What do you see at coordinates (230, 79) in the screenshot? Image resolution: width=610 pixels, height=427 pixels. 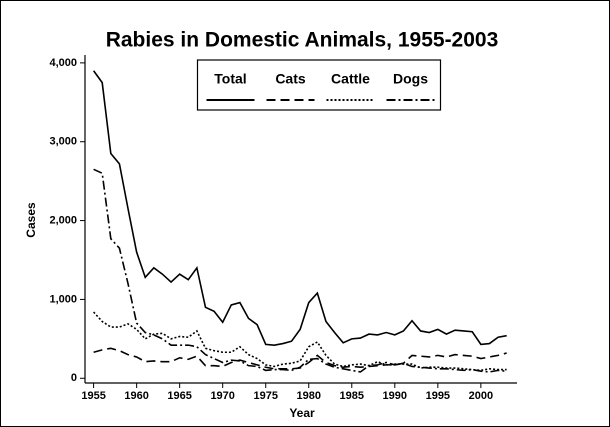 I see `legend-label: Total` at bounding box center [230, 79].